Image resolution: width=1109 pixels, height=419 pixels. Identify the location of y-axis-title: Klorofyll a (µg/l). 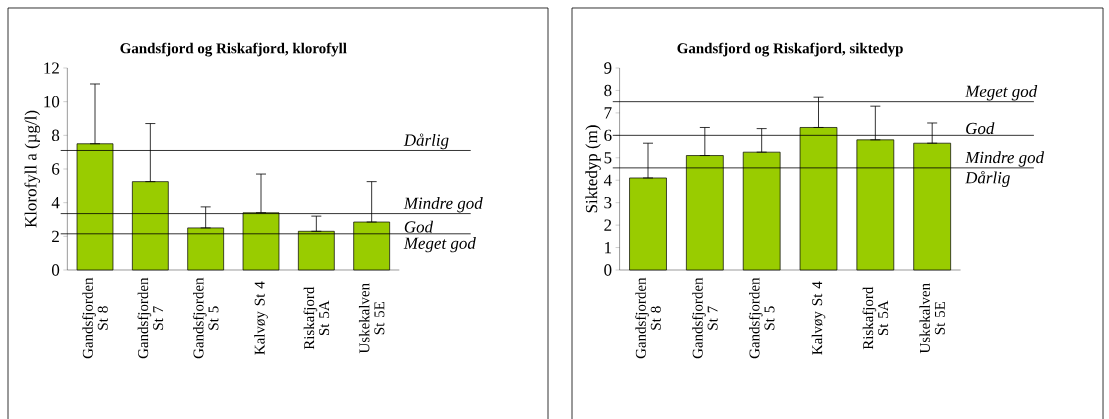
(32, 169).